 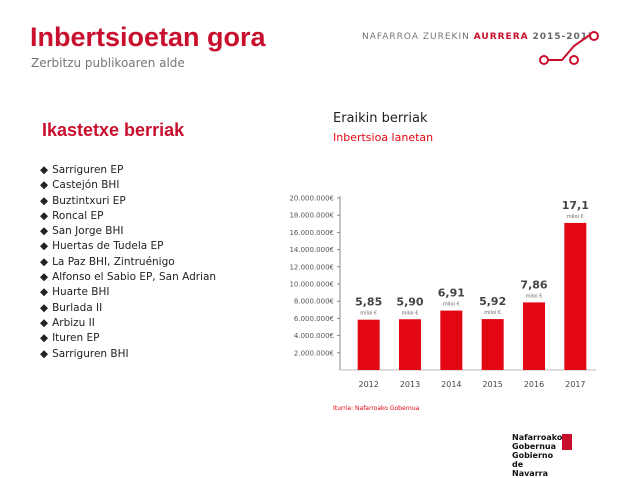 What do you see at coordinates (409, 301) in the screenshot?
I see `value-label: 5,90` at bounding box center [409, 301].